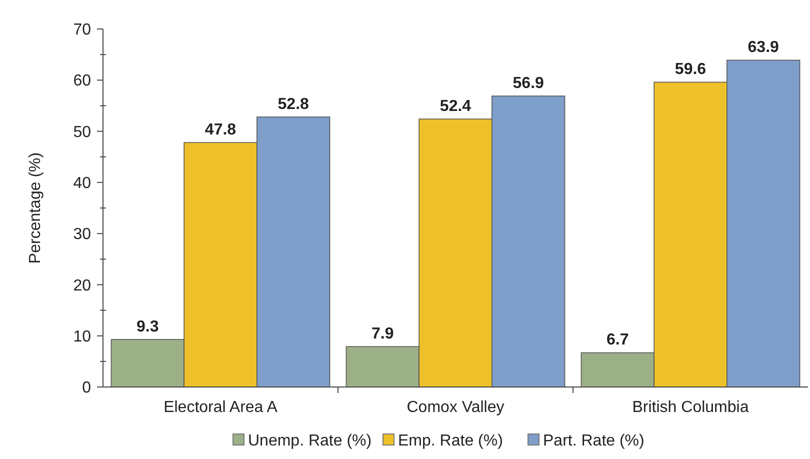 The image size is (810, 459). I want to click on data-label: 47.8, so click(220, 130).